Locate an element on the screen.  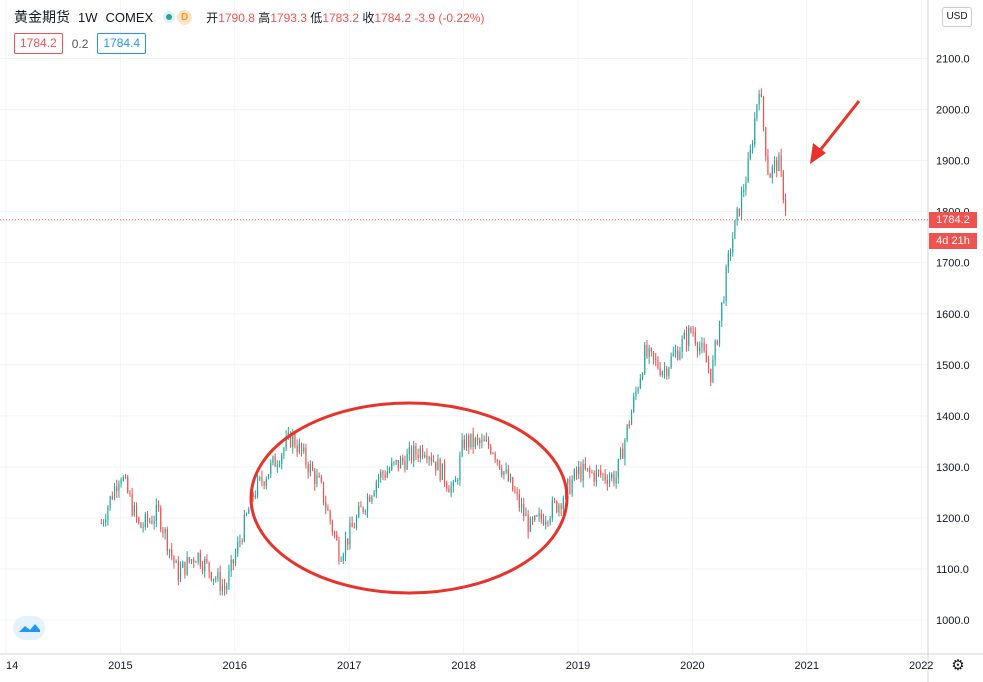
bid-button: 1784.2 is located at coordinates (38, 43).